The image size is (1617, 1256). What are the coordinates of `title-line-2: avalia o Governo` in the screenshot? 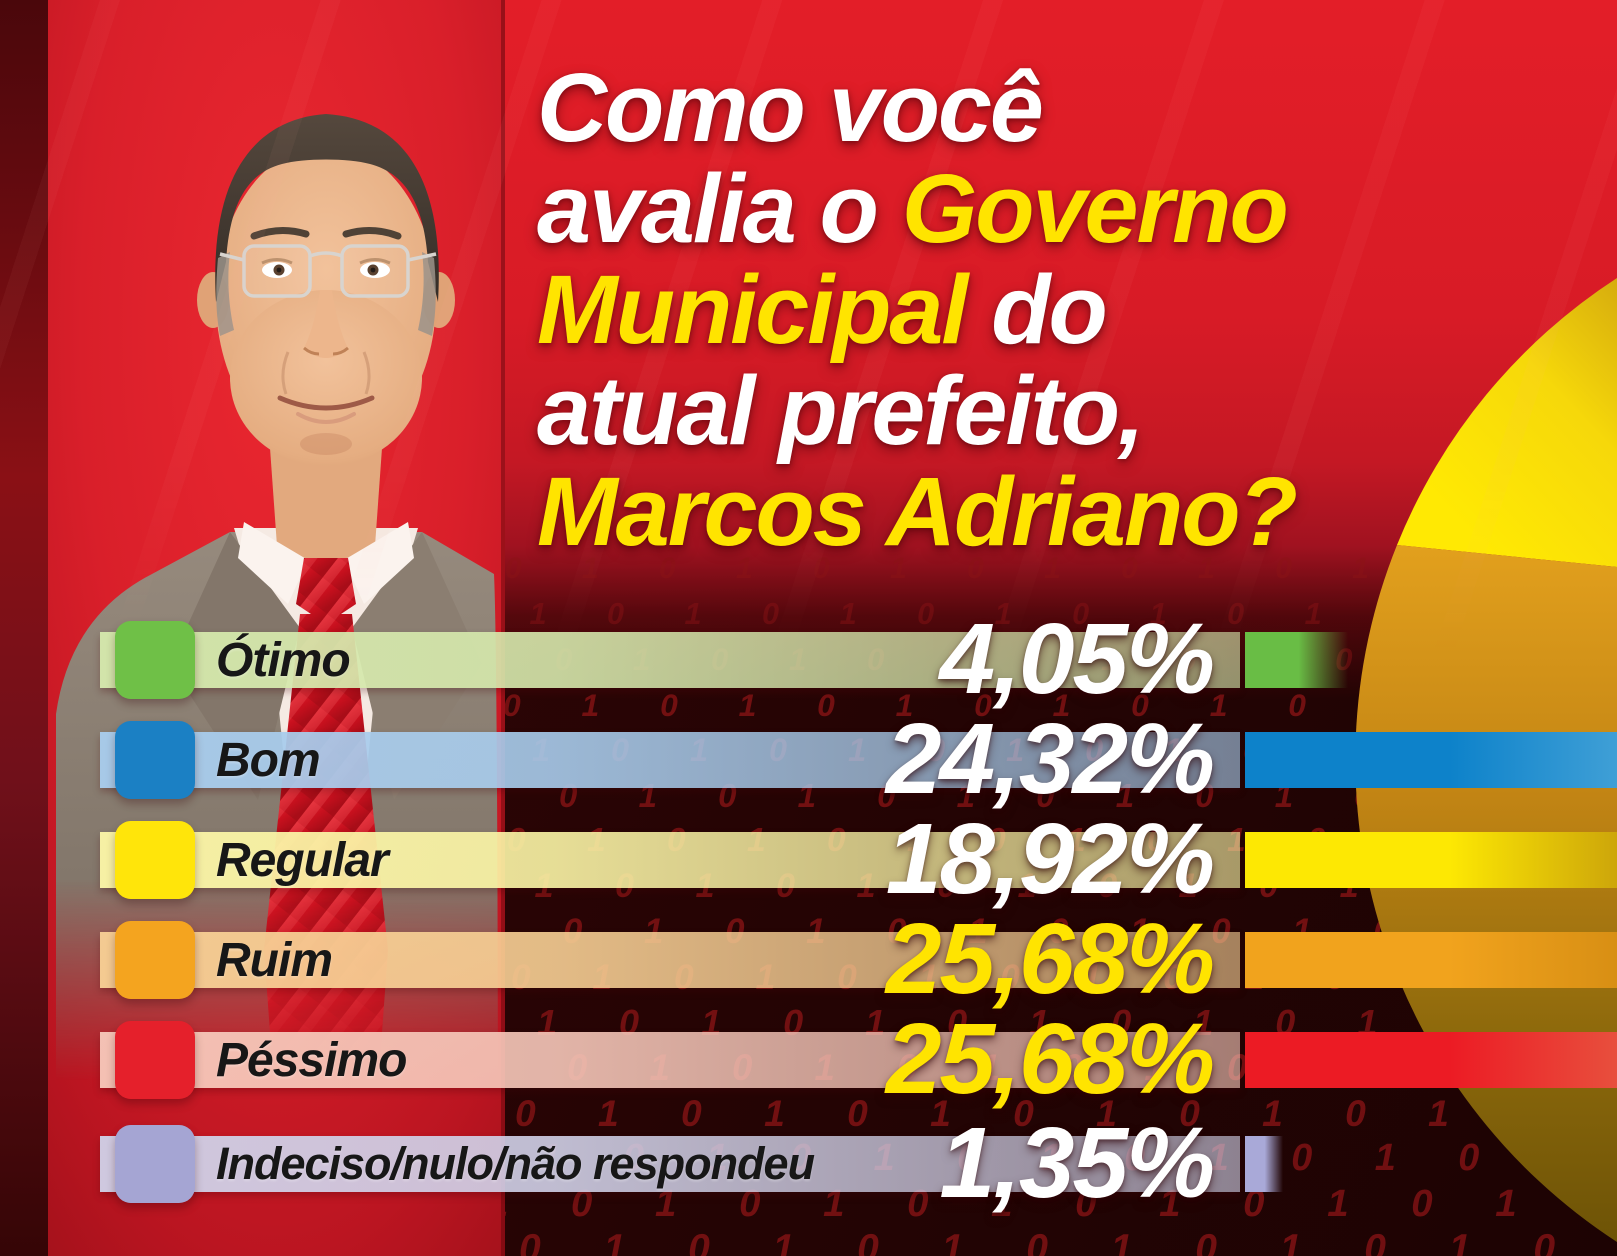 It's located at (913, 208).